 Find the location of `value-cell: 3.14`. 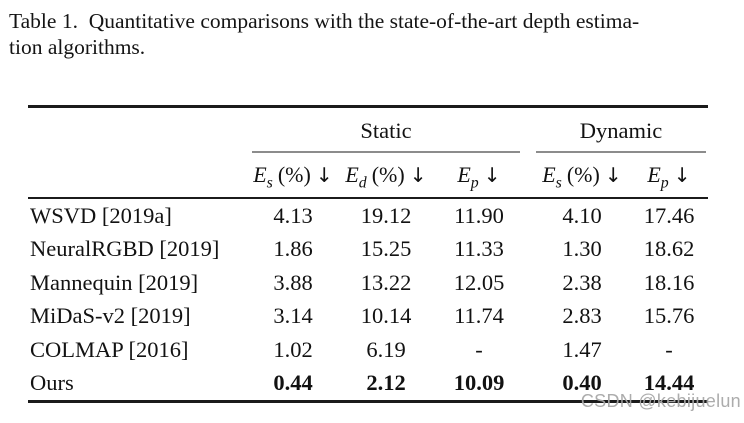

value-cell: 3.14 is located at coordinates (293, 316).